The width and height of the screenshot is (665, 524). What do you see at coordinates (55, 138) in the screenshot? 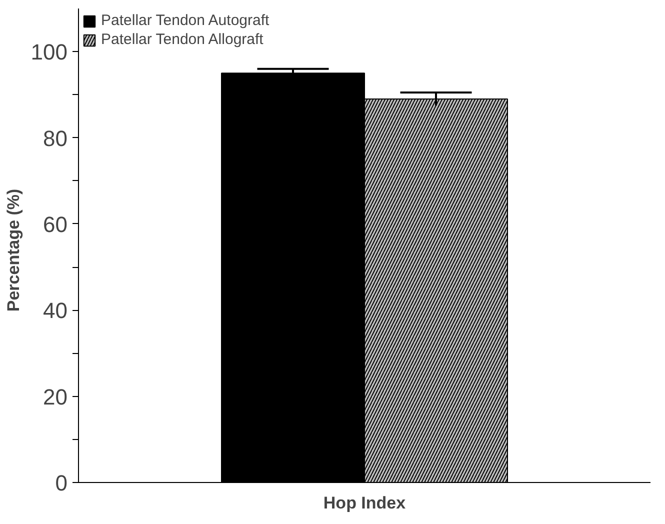
I see `y-tick-label: 80` at bounding box center [55, 138].